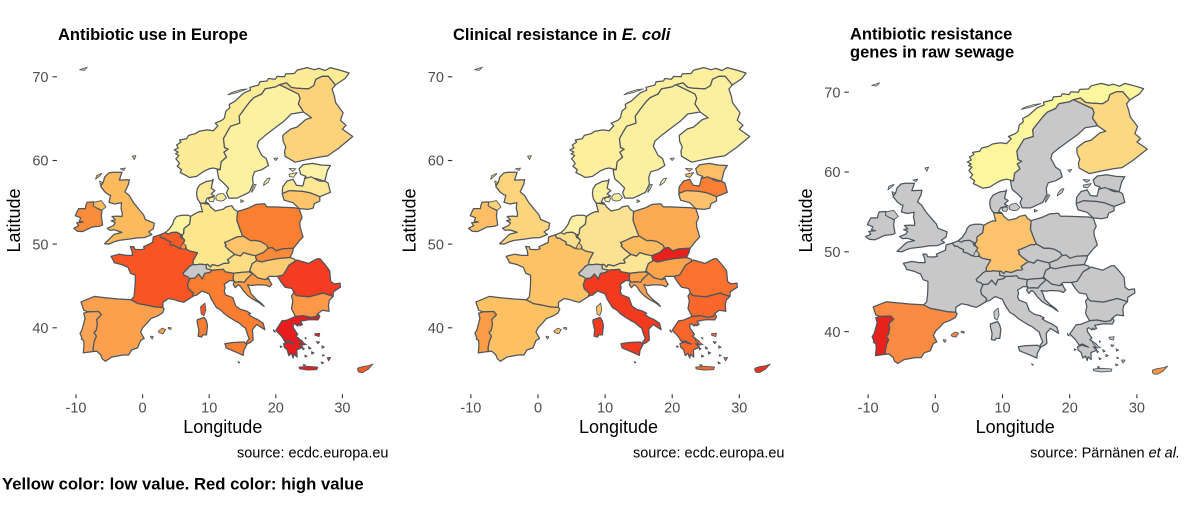  What do you see at coordinates (931, 35) in the screenshot?
I see `svg-text: Antibiotic resistance` at bounding box center [931, 35].